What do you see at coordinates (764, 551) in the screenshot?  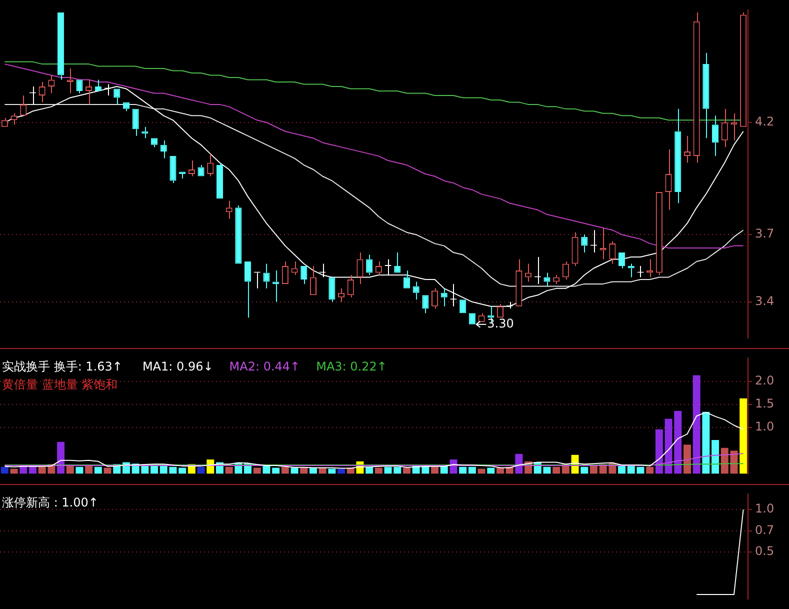 I see `y-tick-label: 0.5` at bounding box center [764, 551].